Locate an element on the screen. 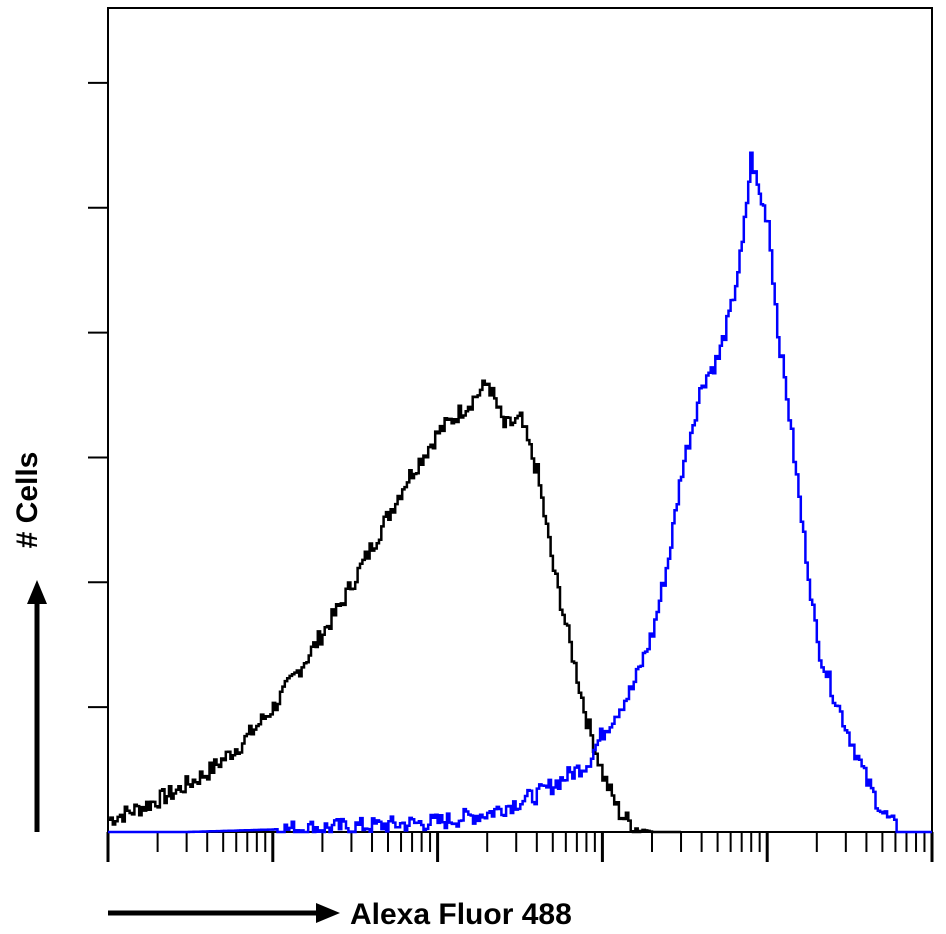 Image resolution: width=946 pixels, height=934 pixels. x-axis-label: Alexa Fluor 488 is located at coordinates (461, 914).